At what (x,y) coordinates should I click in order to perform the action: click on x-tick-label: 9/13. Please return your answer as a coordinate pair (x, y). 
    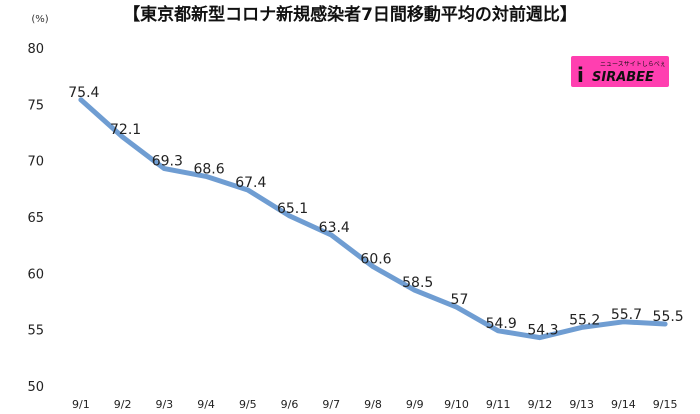
    Looking at the image, I should click on (581, 404).